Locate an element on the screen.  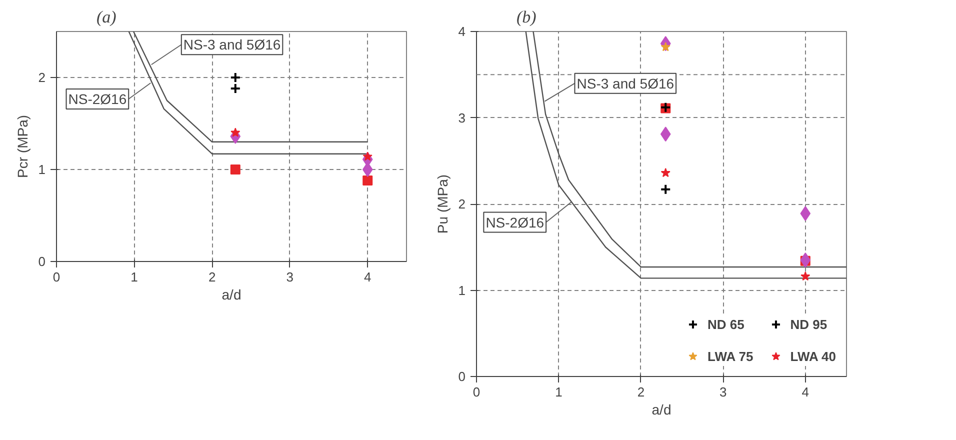
y-axis-title: Pu (MPa) is located at coordinates (442, 204).